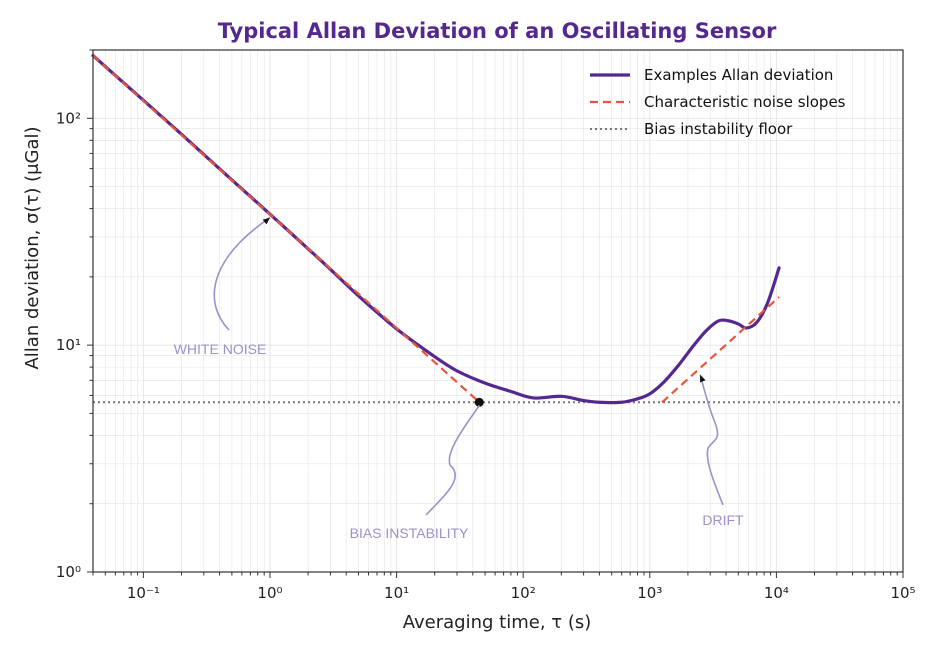  I want to click on white-noise-arrow, so click(242, 273).